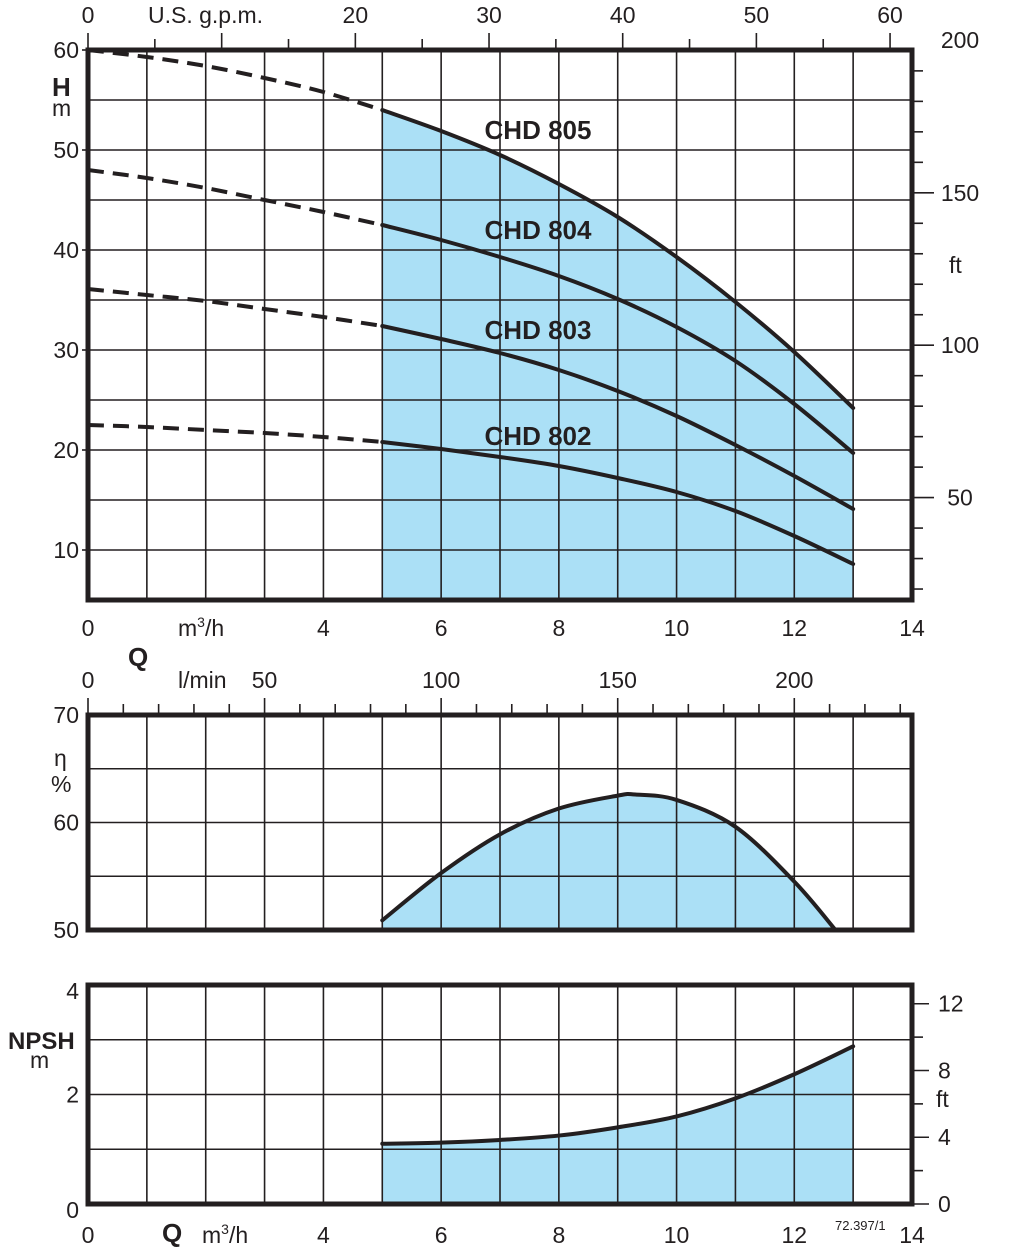  Describe the element at coordinates (323, 1235) in the screenshot. I see `npsh-q-tick-label: 4` at that location.